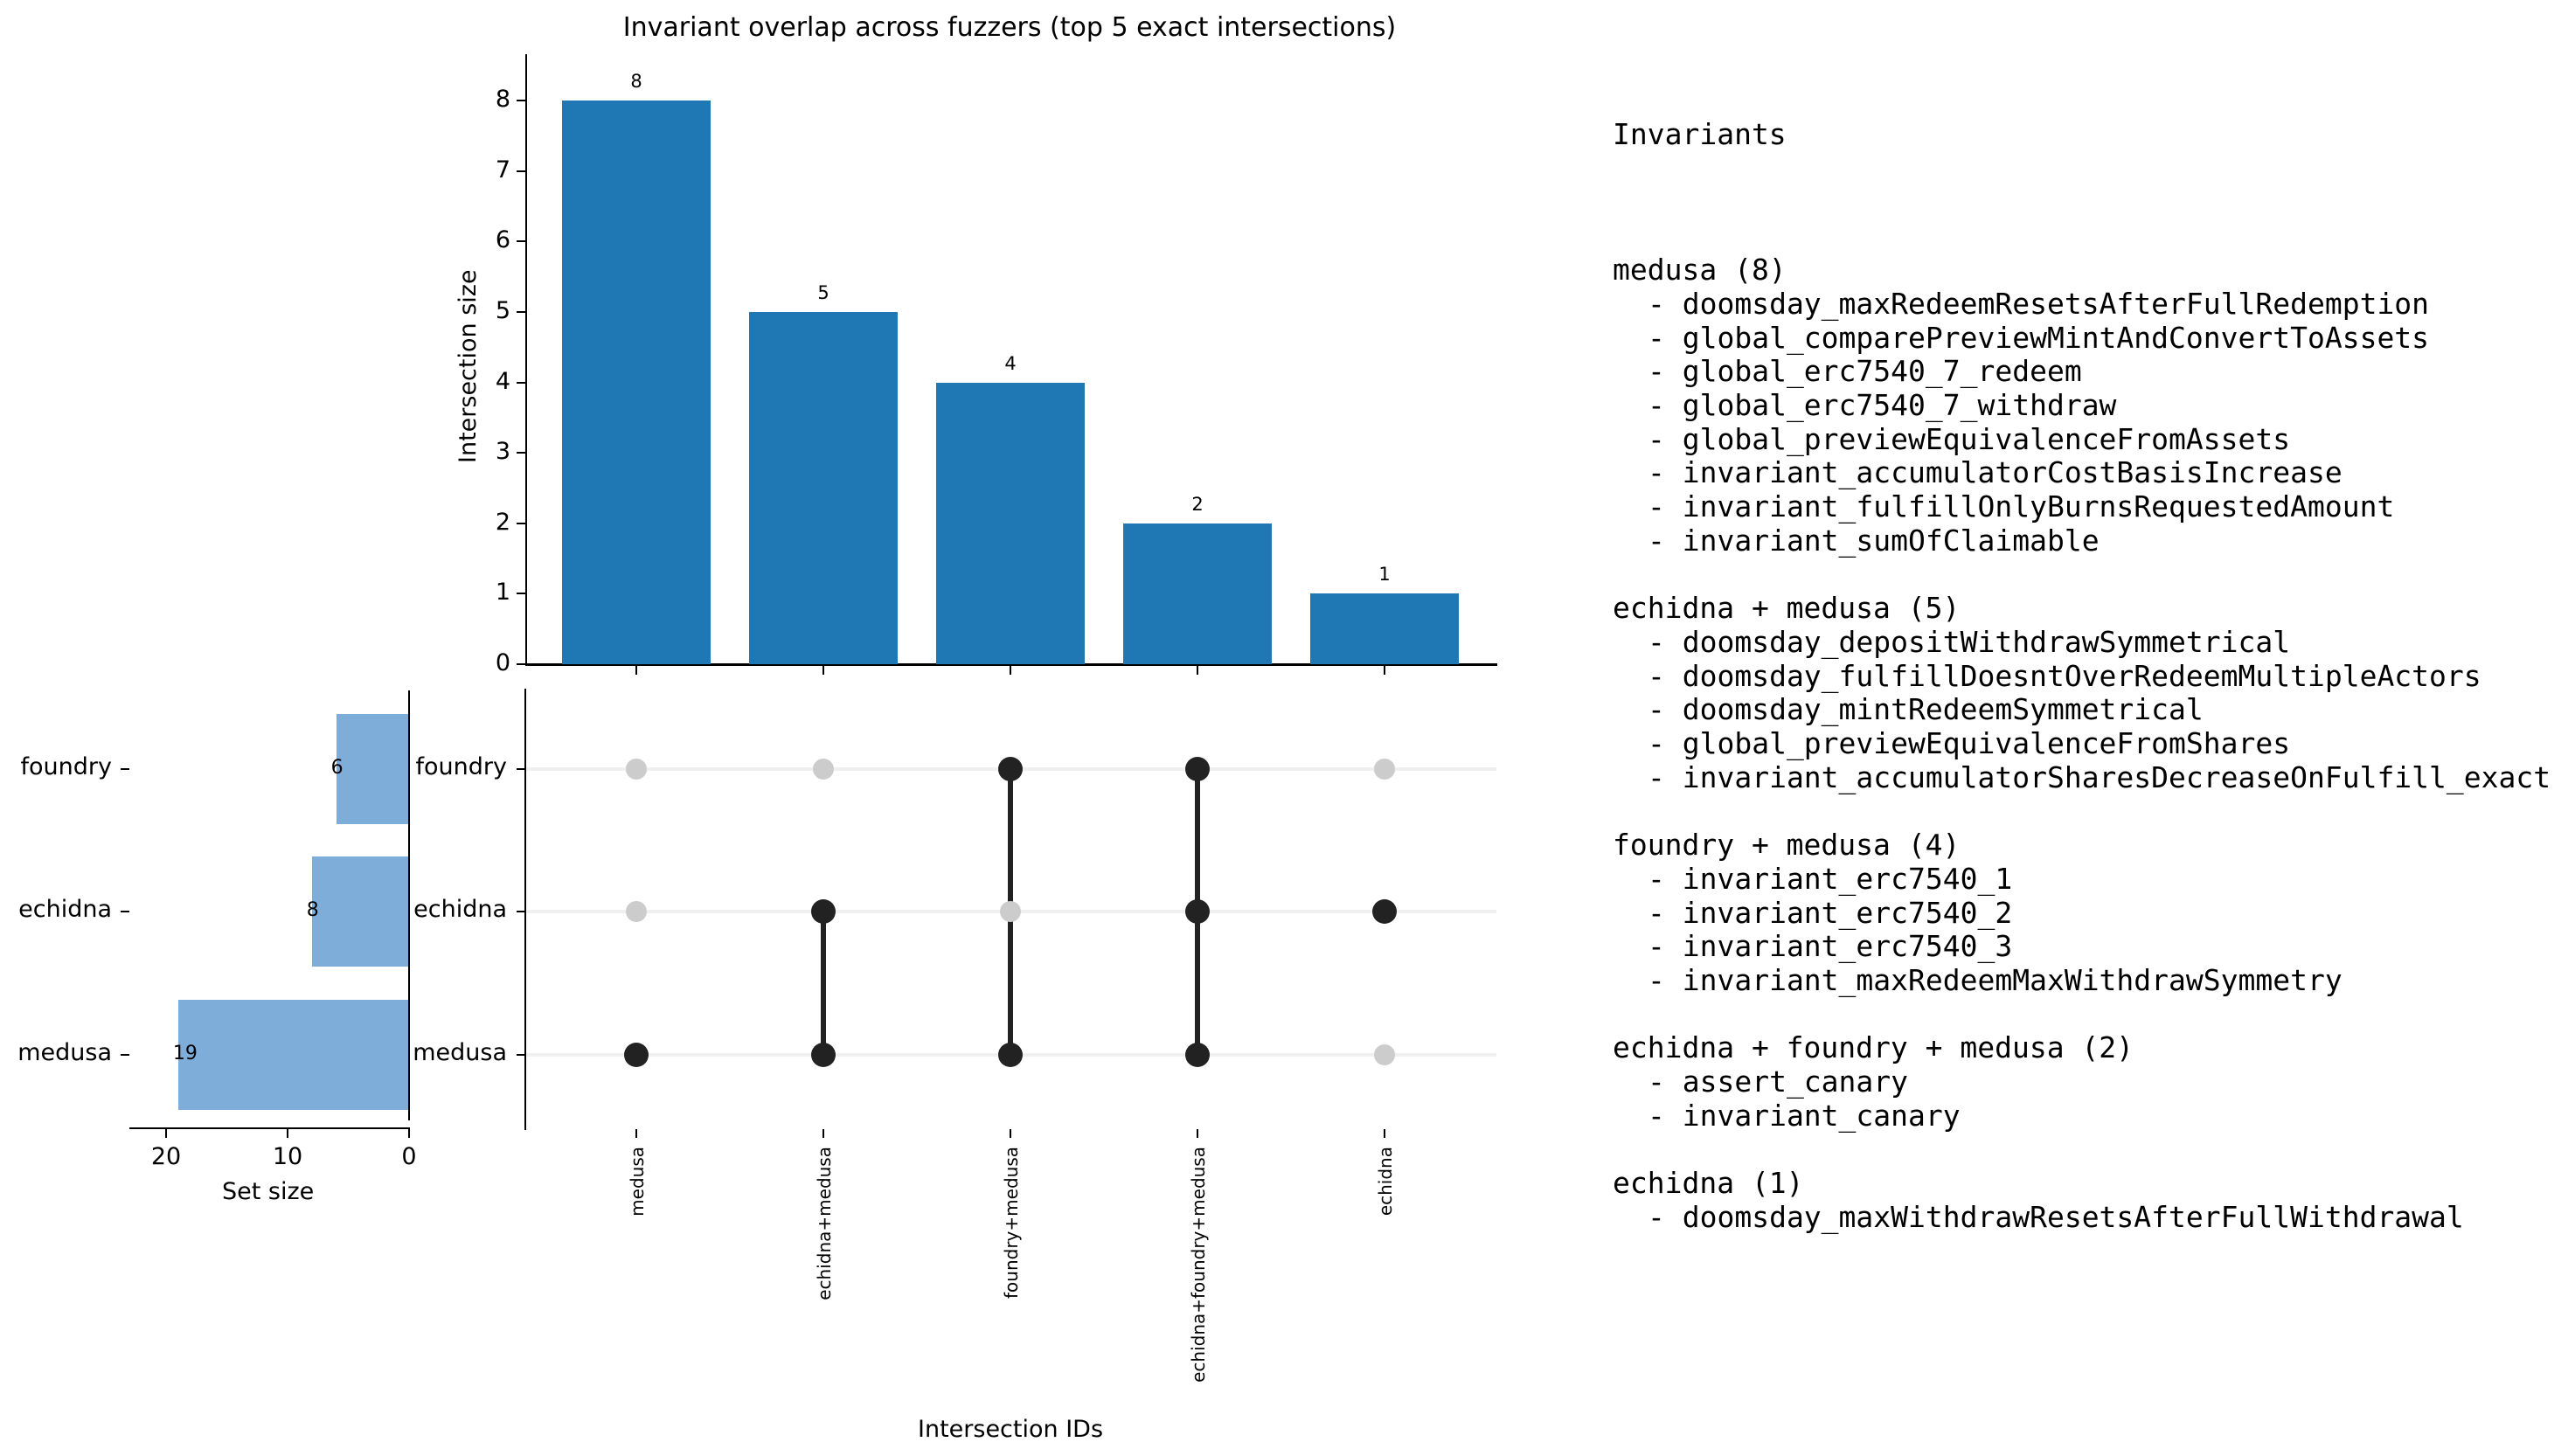 Image resolution: width=2575 pixels, height=1456 pixels. What do you see at coordinates (503, 452) in the screenshot?
I see `y-tick-label: 3` at bounding box center [503, 452].